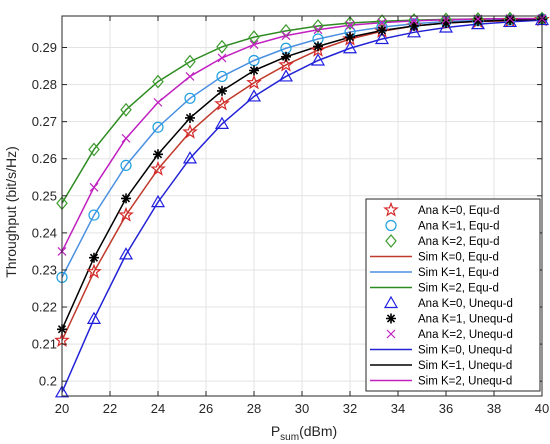 This screenshot has height=444, width=550. Describe the element at coordinates (465, 351) in the screenshot. I see `legend-label: Sim K=0, Unequ-d` at that location.